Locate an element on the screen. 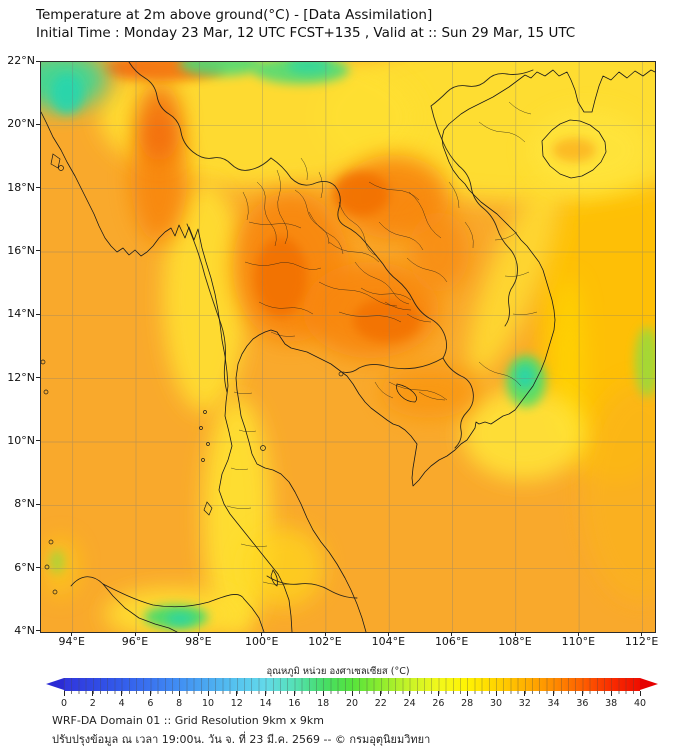 Image resolution: width=676 pixels, height=756 pixels. colorbar-tick-label: 26 is located at coordinates (438, 703).